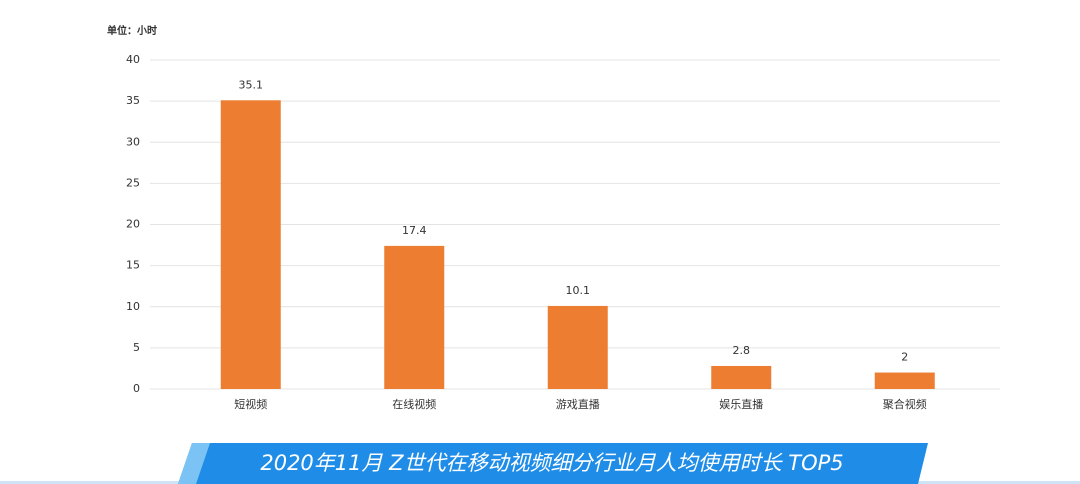 The width and height of the screenshot is (1080, 484). What do you see at coordinates (133, 182) in the screenshot?
I see `y-tick-label: 25` at bounding box center [133, 182].